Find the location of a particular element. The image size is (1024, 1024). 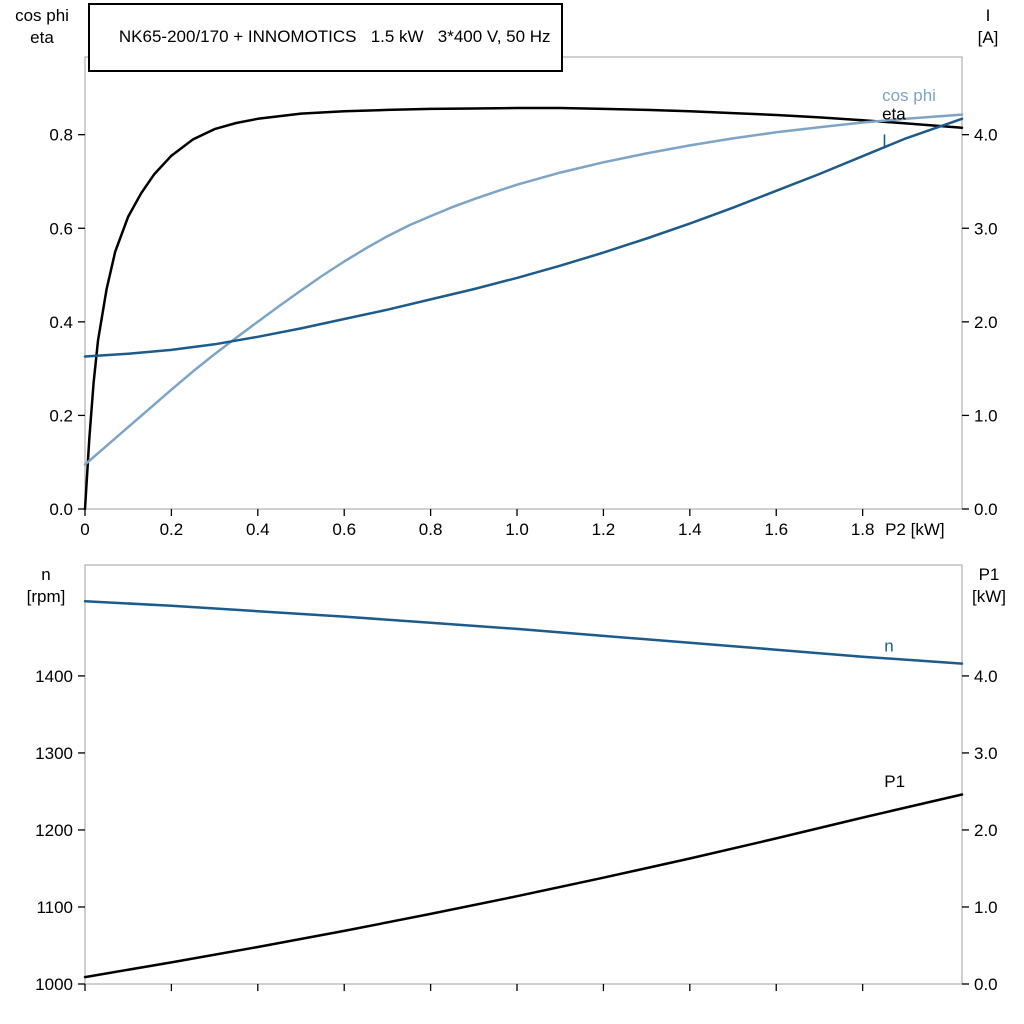

series-label-I: I is located at coordinates (884, 140).